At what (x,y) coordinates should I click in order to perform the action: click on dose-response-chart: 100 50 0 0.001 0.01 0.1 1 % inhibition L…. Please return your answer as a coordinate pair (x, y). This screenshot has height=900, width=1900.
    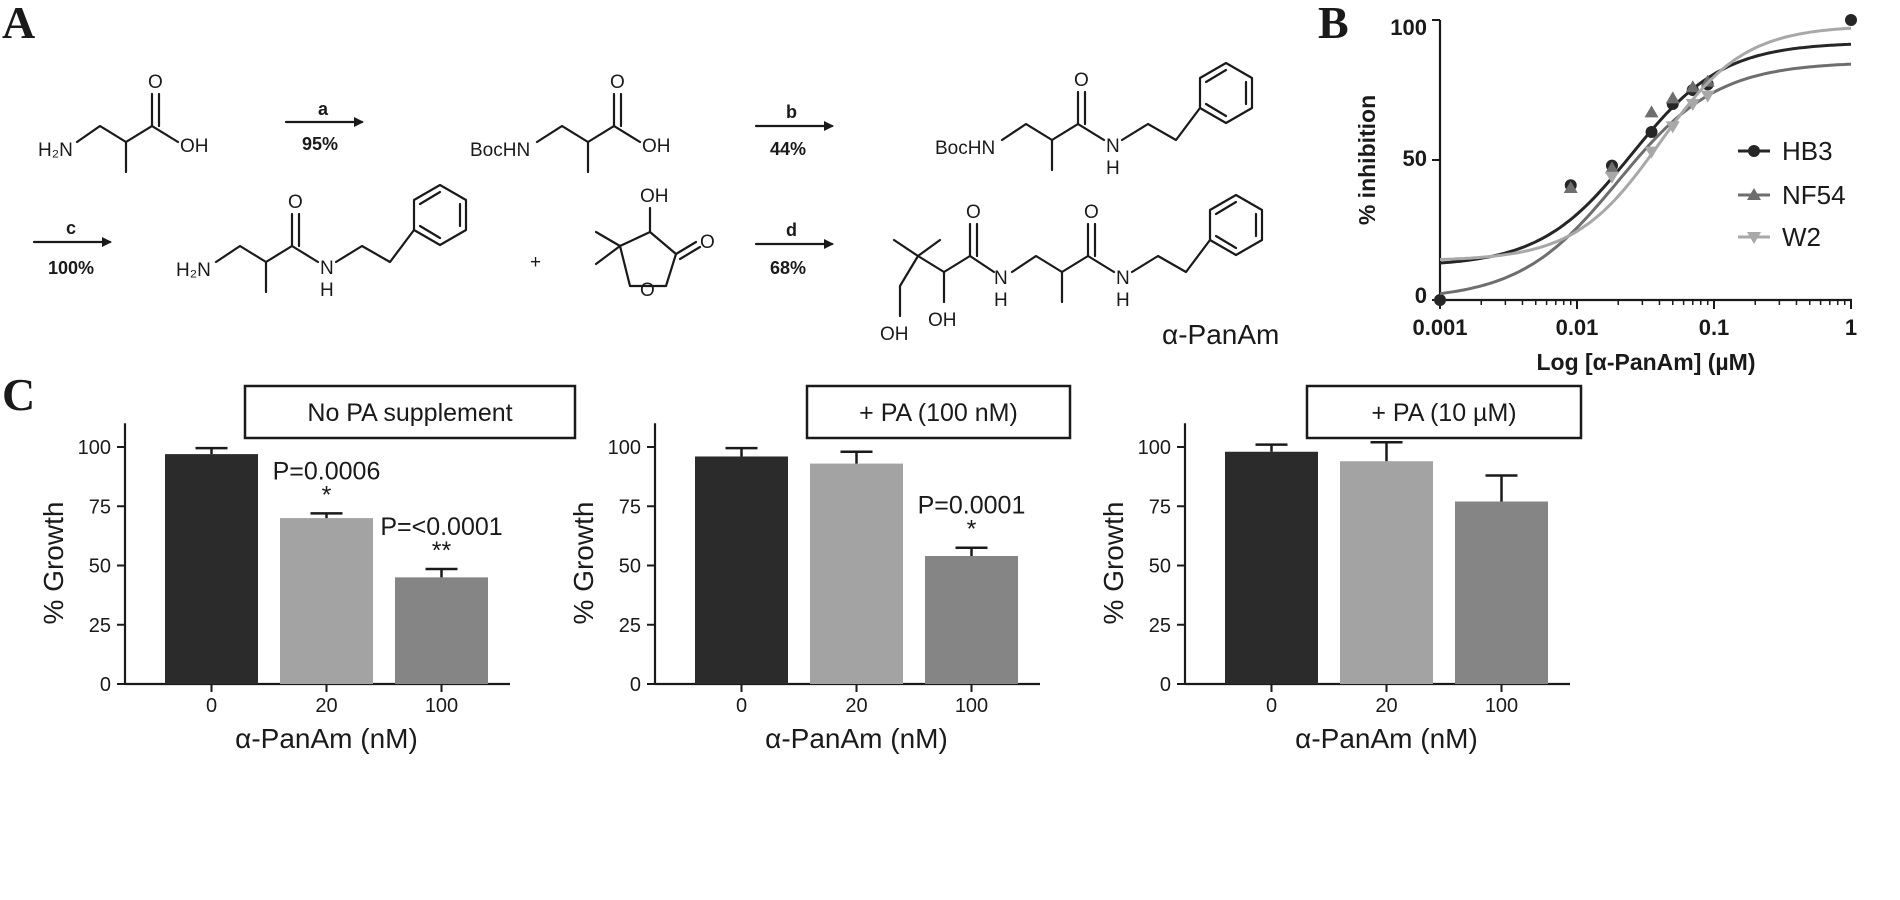
    Looking at the image, I should click on (1605, 194).